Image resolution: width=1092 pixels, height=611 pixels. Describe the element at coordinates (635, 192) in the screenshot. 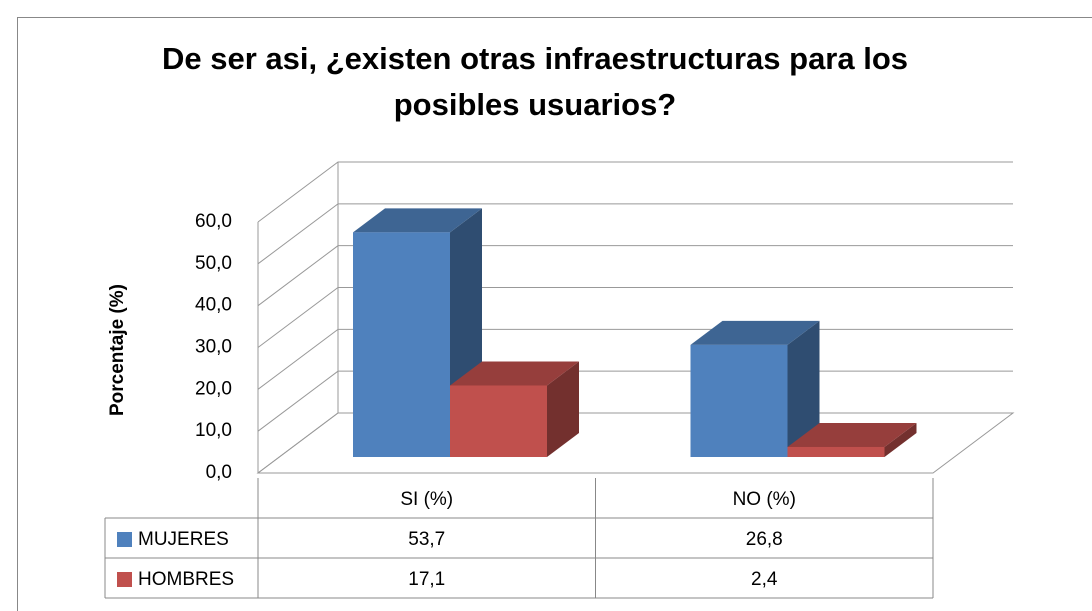

I see `grid-line` at that location.